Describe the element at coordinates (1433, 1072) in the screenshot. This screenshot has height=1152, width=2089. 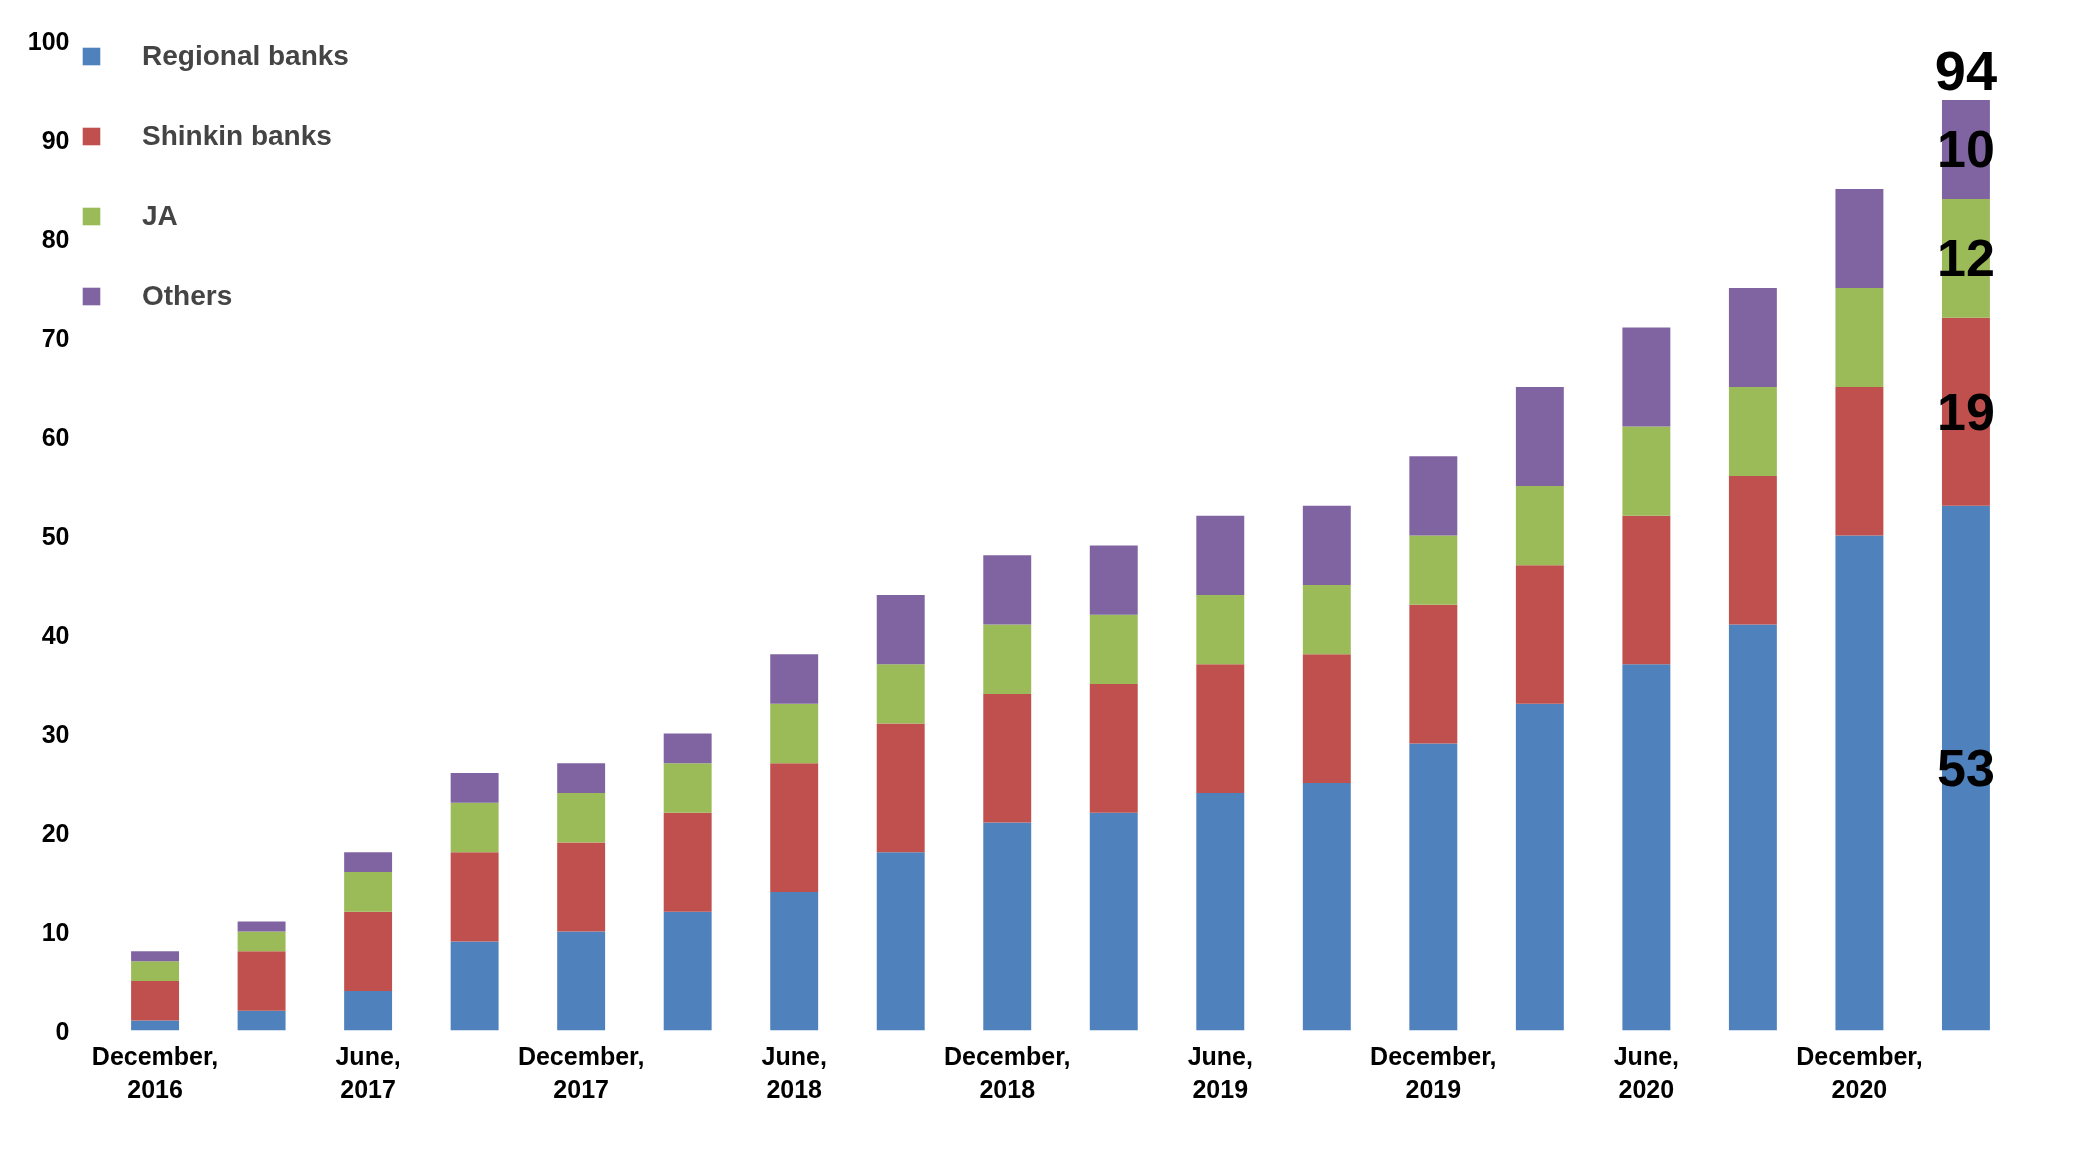
I see `x-tick-label: December, 2019` at that location.